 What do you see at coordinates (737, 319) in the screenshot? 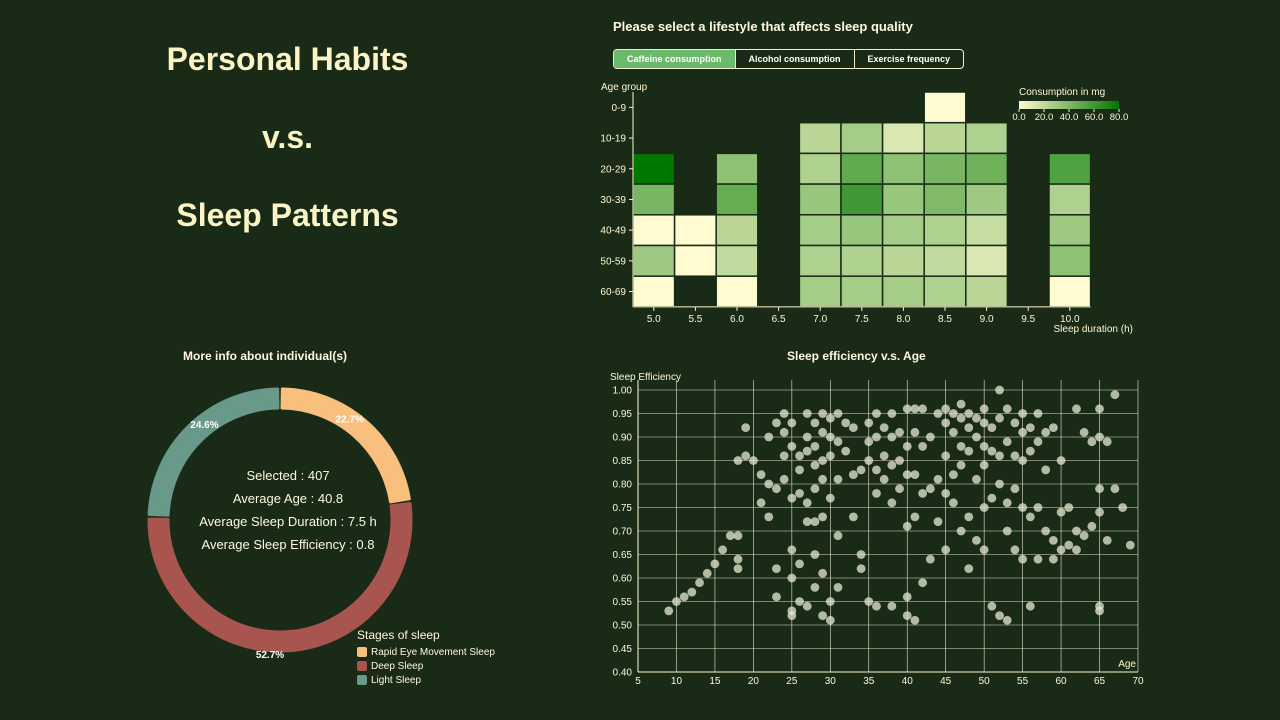
I see `heatmap-x-tick-label: 6.0` at bounding box center [737, 319].